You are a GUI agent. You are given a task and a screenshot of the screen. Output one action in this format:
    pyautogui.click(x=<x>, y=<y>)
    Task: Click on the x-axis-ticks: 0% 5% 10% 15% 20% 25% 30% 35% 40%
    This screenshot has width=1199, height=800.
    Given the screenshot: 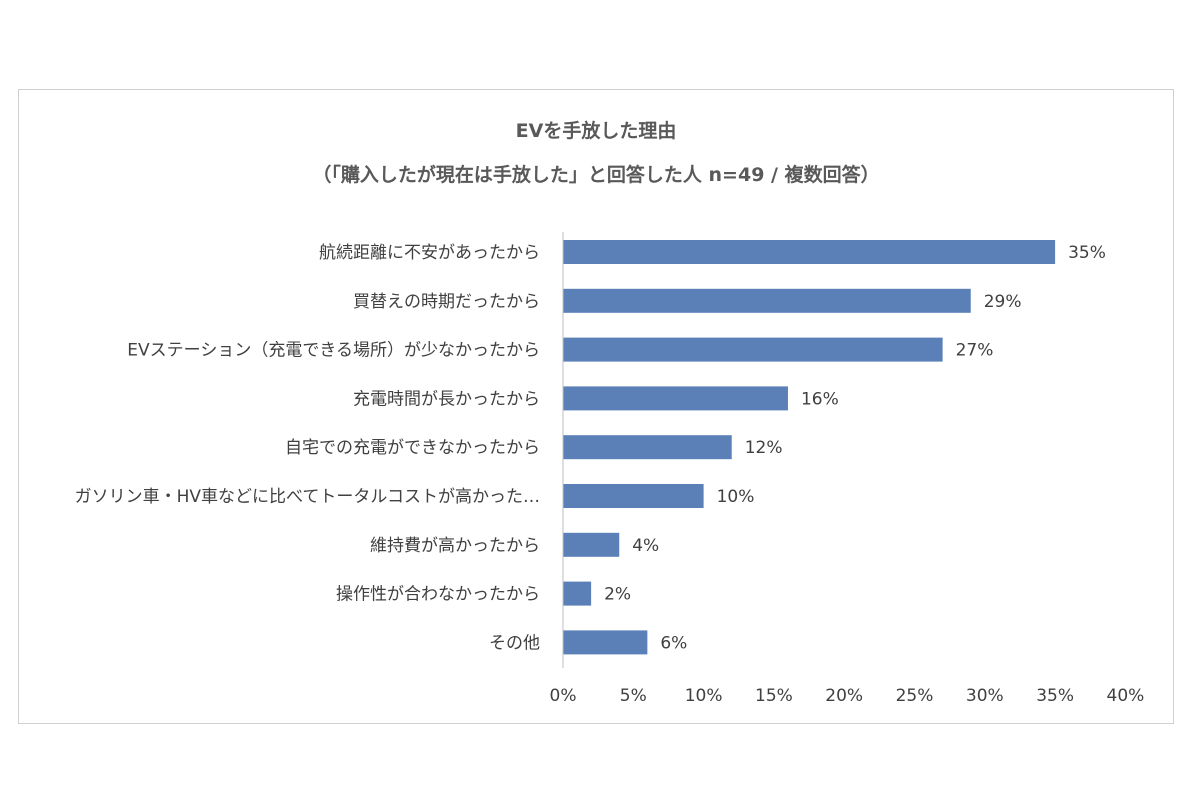 What is the action you would take?
    pyautogui.click(x=847, y=696)
    